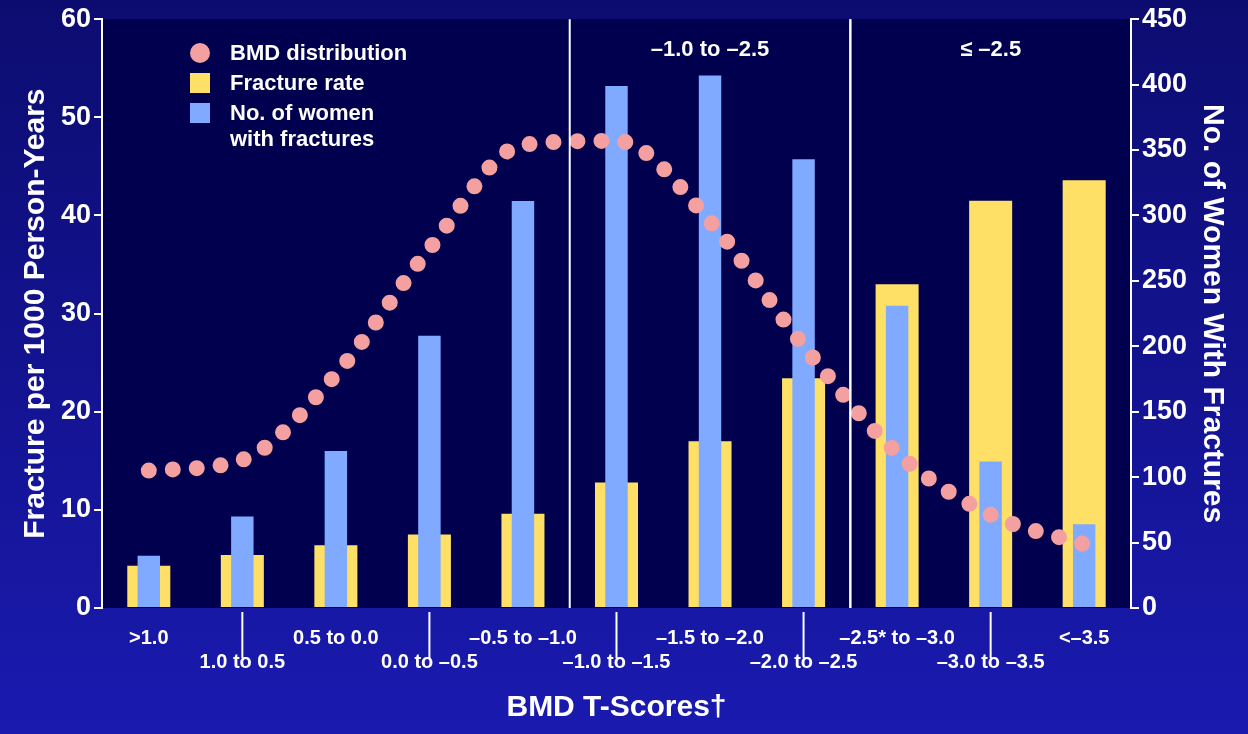 The image size is (1248, 734). What do you see at coordinates (336, 636) in the screenshot?
I see `x-tick-label: 0.5 to 0.0` at bounding box center [336, 636].